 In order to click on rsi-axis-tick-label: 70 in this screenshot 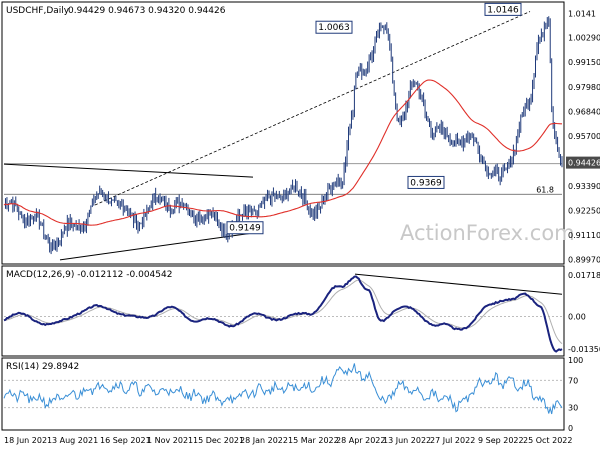, I will do `click(573, 380)`.